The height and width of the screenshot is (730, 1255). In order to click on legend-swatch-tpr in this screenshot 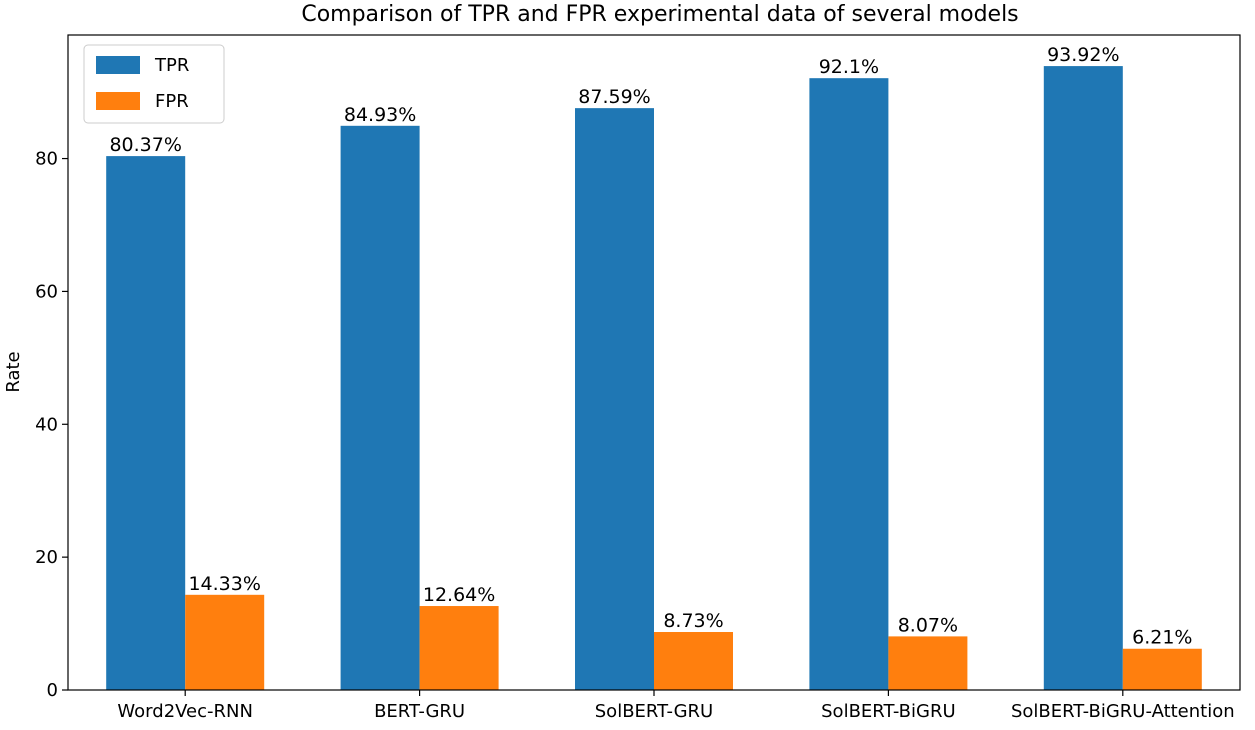, I will do `click(118, 65)`.